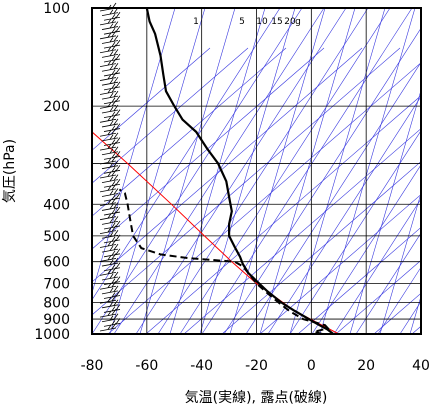  Describe the element at coordinates (311, 366) in the screenshot. I see `x-tick-label: 0` at that location.